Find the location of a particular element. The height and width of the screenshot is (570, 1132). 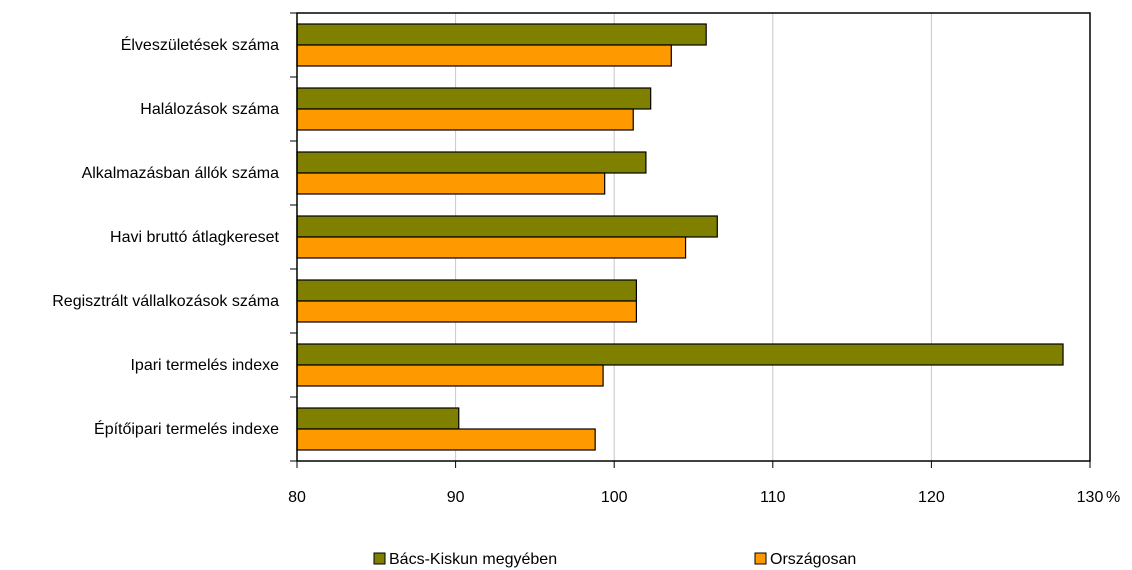

legend-label: Országosan is located at coordinates (813, 559).